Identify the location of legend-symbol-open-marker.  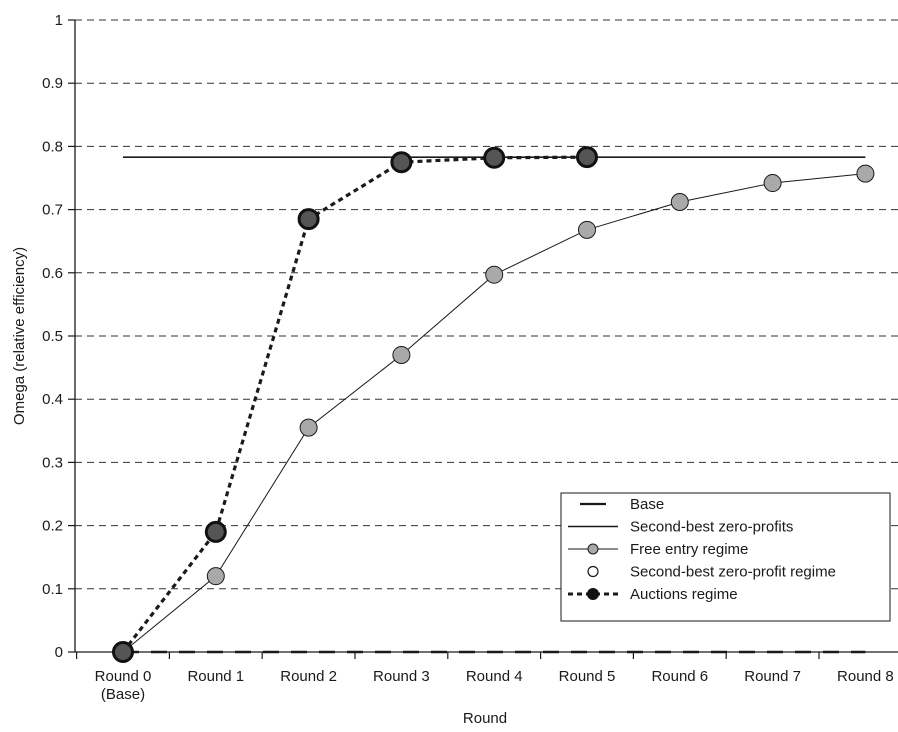
(593, 571).